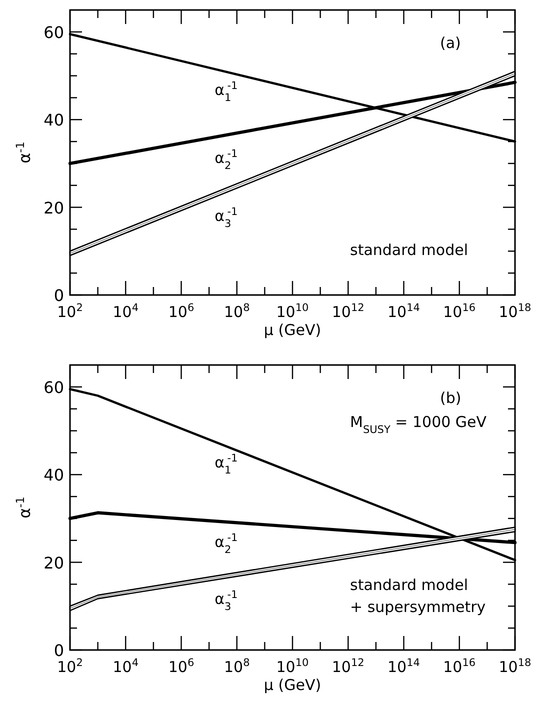 Image resolution: width=547 pixels, height=709 pixels. I want to click on annotation: standard model + supersymmetry, so click(418, 596).